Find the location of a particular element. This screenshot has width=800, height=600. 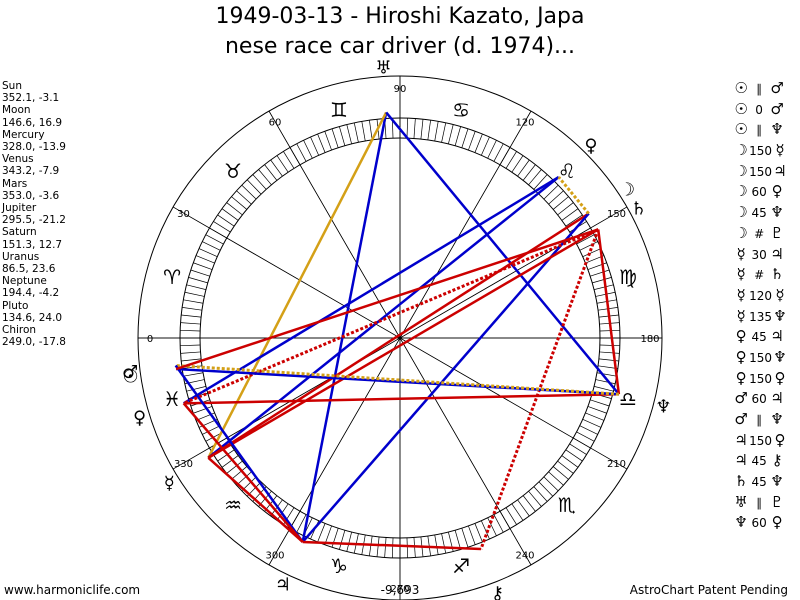

sign-aries-icon: ♈ is located at coordinates (172, 277).